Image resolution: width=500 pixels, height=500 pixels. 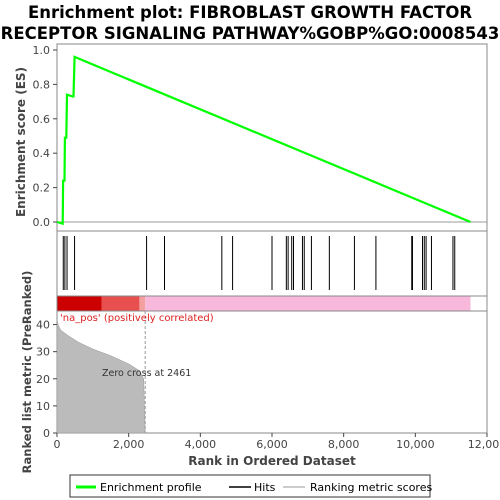 What do you see at coordinates (146, 373) in the screenshot?
I see `zero-cross-label: Zero cross at 2461` at bounding box center [146, 373].